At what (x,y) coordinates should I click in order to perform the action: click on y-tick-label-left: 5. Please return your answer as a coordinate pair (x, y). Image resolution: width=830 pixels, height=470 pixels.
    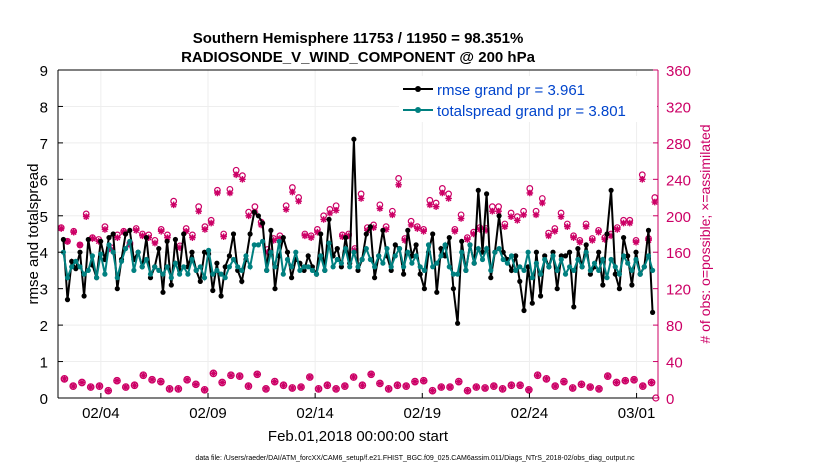
    Looking at the image, I should click on (44, 217).